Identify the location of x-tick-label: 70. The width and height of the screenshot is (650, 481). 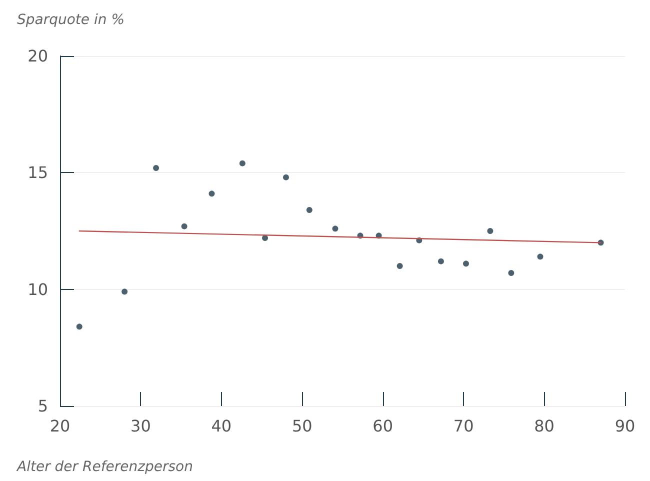
(463, 426).